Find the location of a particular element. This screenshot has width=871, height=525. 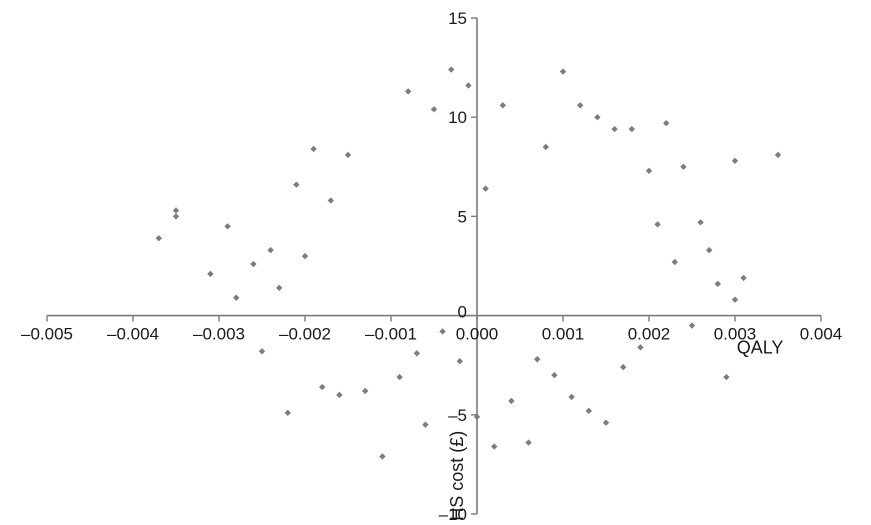

x-tick-label: –0.004 is located at coordinates (133, 334).